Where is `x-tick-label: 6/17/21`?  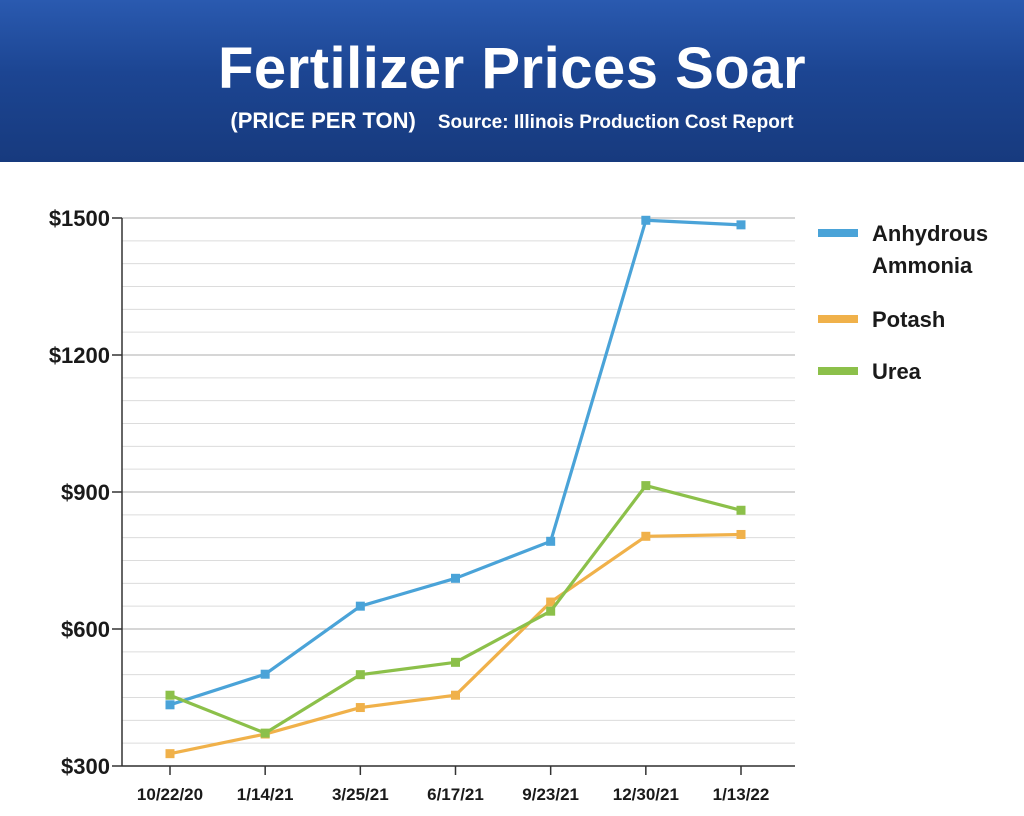
x-tick-label: 6/17/21 is located at coordinates (455, 794).